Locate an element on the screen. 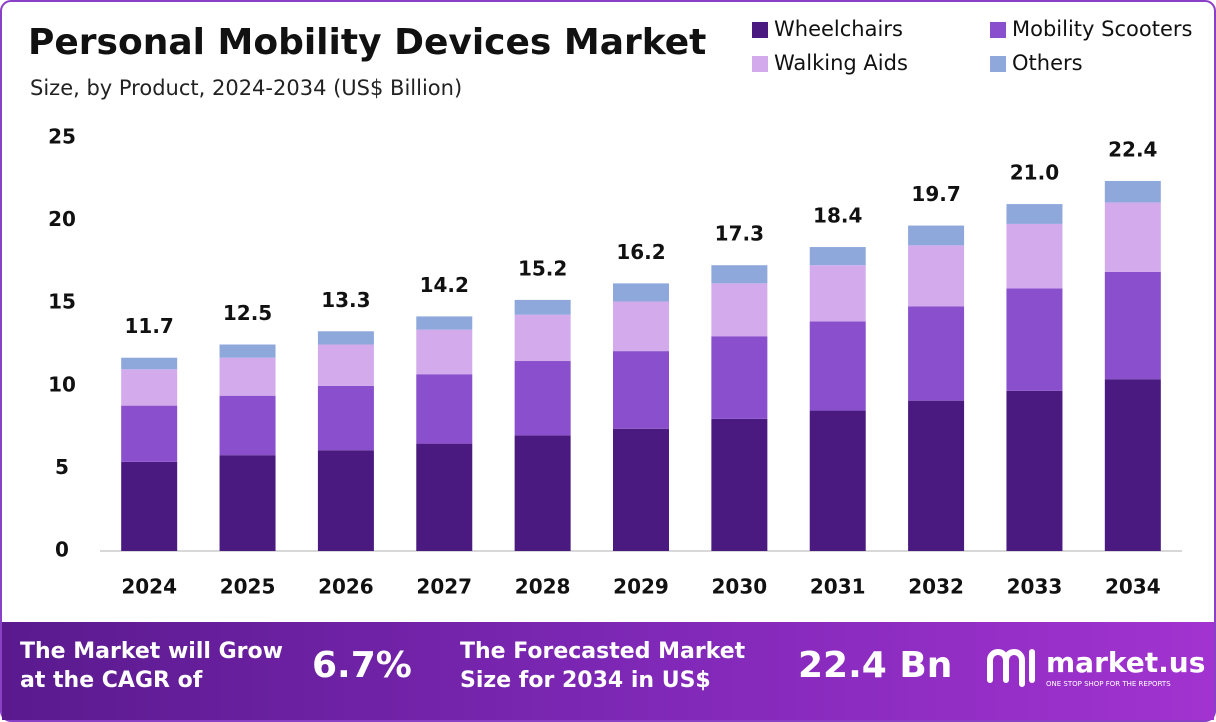  total-label: 13.3 is located at coordinates (345, 300).